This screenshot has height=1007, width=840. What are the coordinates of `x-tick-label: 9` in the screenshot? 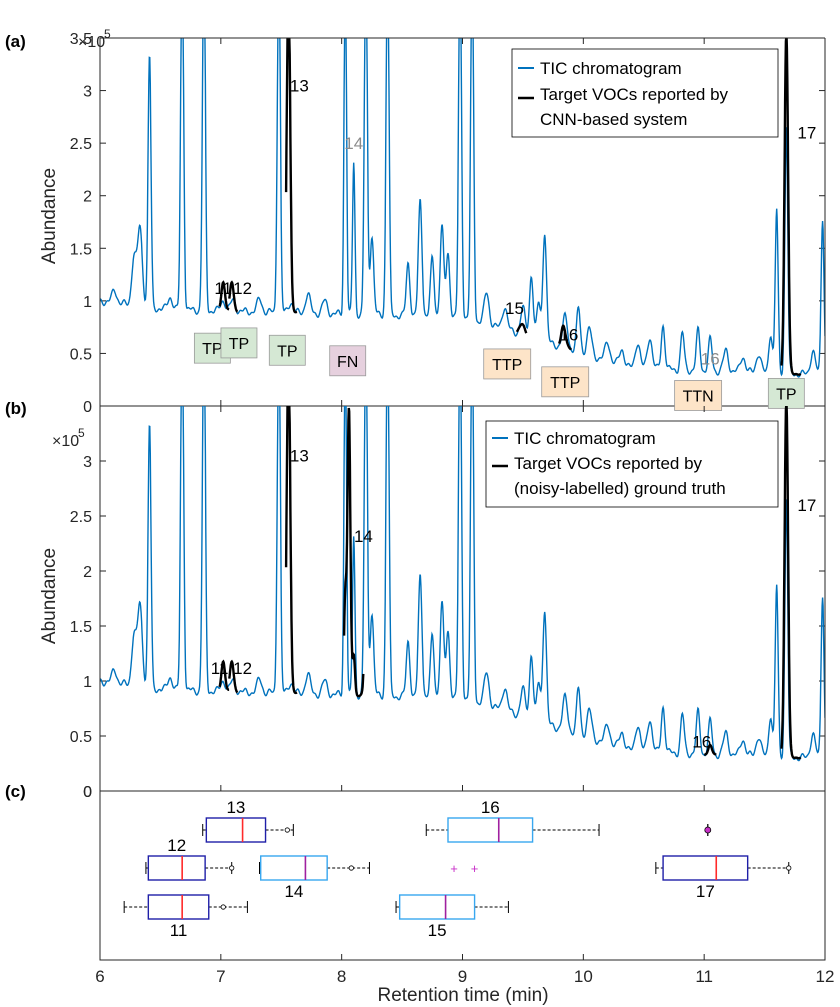 It's located at (462, 976).